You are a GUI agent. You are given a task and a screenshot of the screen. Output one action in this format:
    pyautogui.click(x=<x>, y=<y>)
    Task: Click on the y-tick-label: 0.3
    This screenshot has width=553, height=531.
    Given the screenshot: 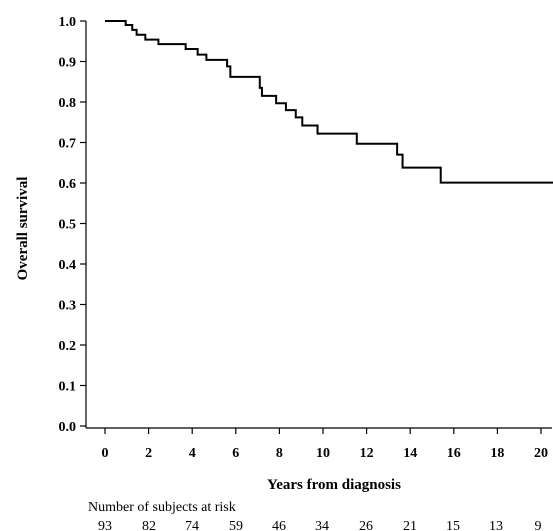 What is the action you would take?
    pyautogui.click(x=68, y=306)
    